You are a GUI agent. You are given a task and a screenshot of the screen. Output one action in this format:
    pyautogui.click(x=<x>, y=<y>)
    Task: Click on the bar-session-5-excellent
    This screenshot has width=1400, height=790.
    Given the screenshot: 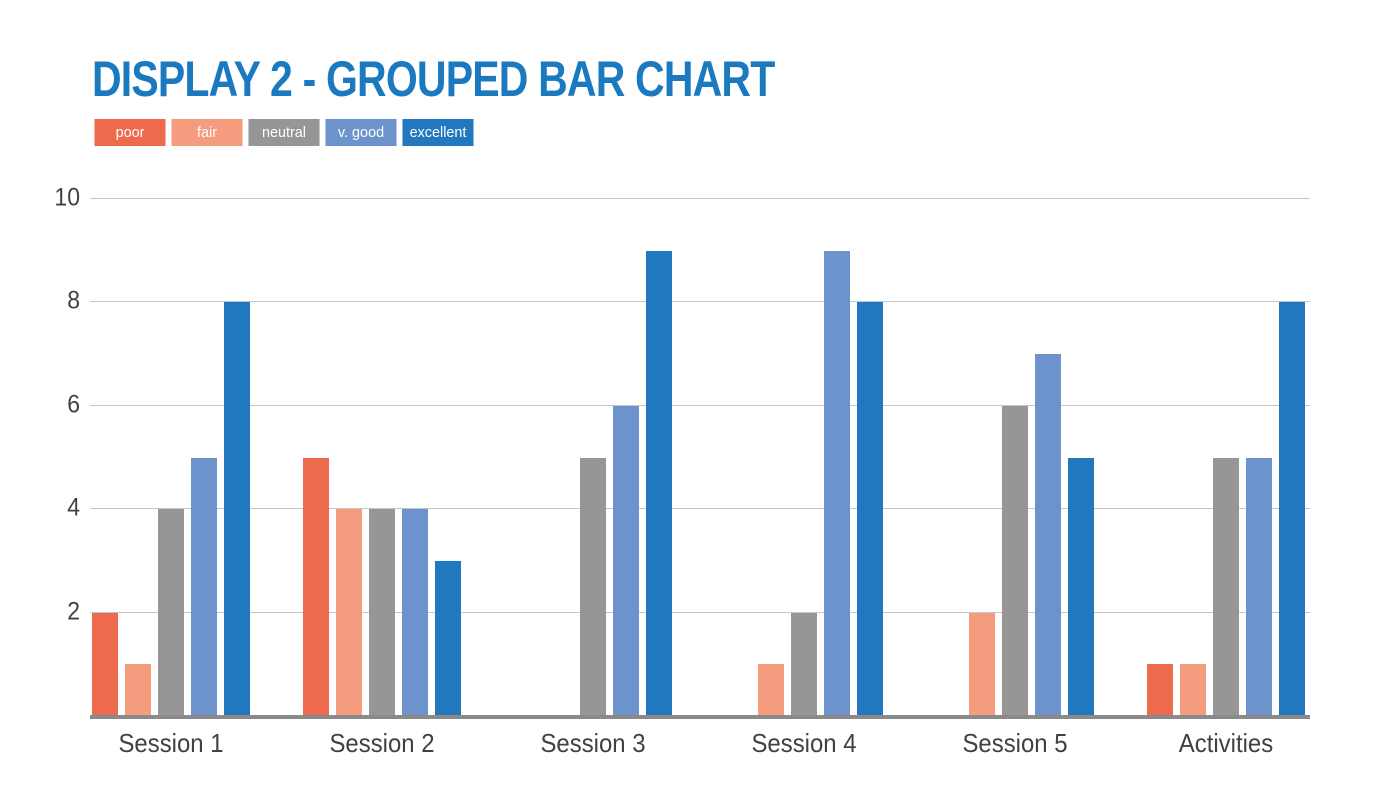 What is the action you would take?
    pyautogui.click(x=1081, y=586)
    